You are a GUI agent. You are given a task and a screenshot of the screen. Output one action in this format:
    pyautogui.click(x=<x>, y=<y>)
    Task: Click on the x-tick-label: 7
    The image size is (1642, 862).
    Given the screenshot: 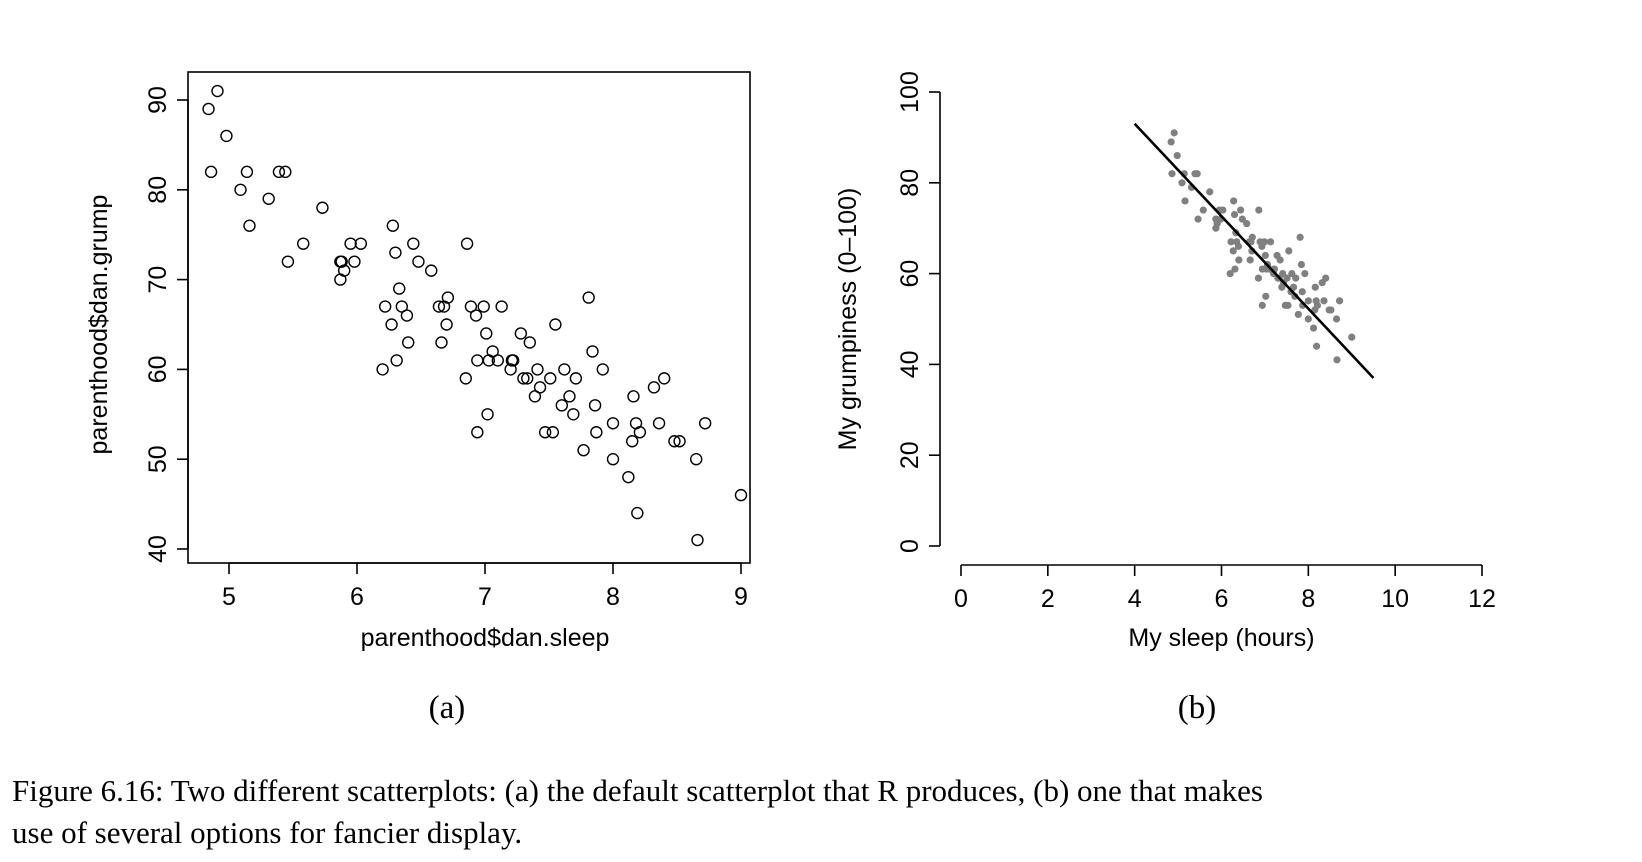 What is the action you would take?
    pyautogui.click(x=485, y=597)
    